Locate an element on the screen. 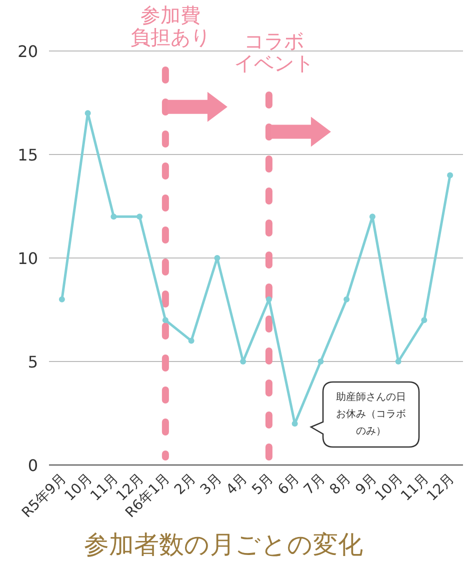  text: 参加者数の月ごとの変化 is located at coordinates (223, 544).